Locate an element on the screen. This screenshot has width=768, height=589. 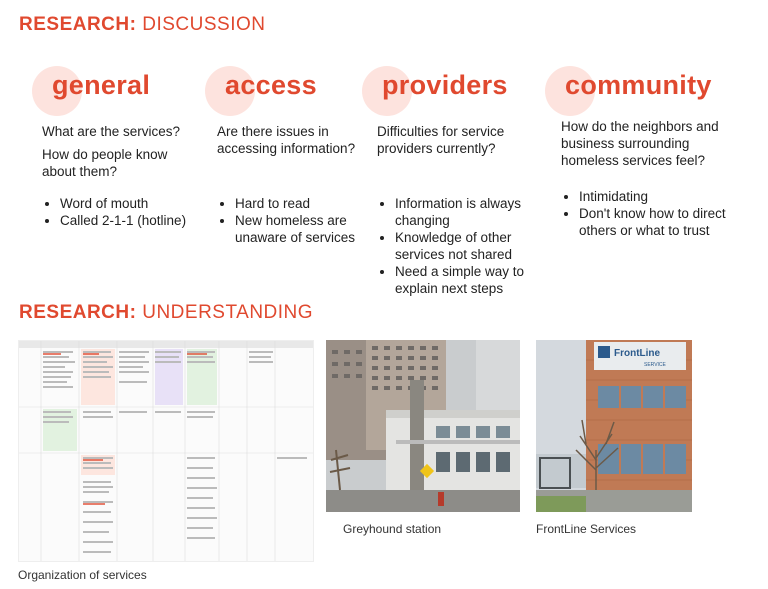
caption-frontline: FrontLine Services is located at coordinates (586, 529).